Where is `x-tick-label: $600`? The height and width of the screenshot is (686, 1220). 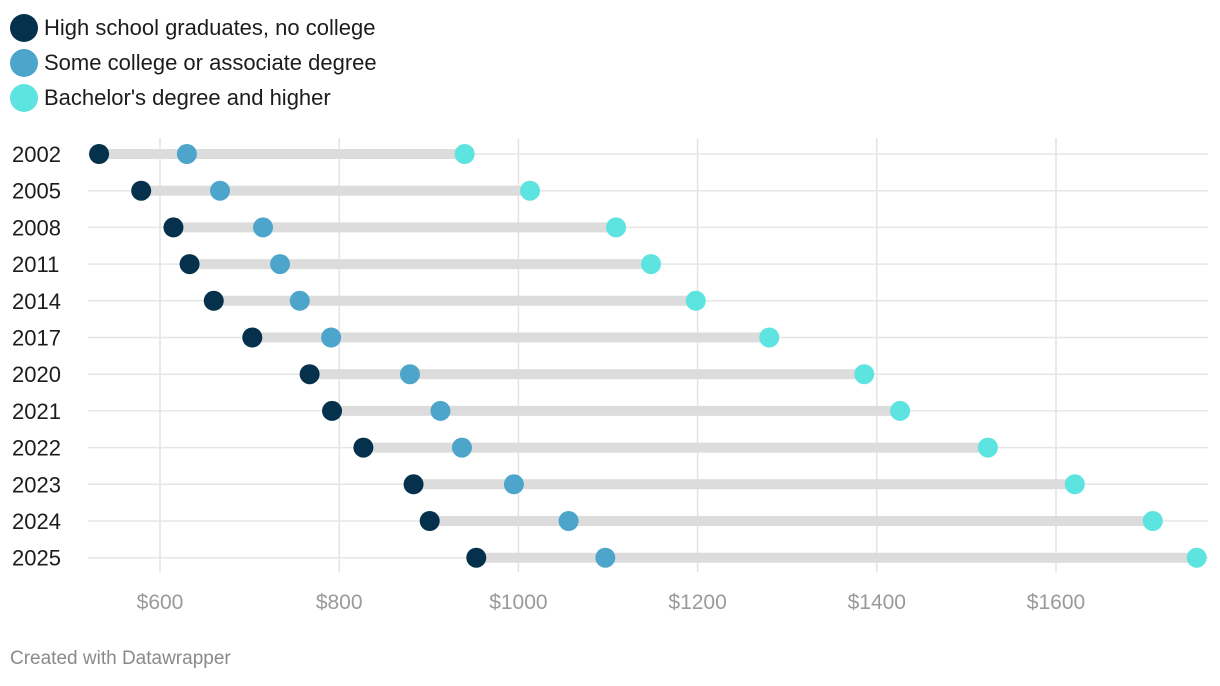
x-tick-label: $600 is located at coordinates (160, 602).